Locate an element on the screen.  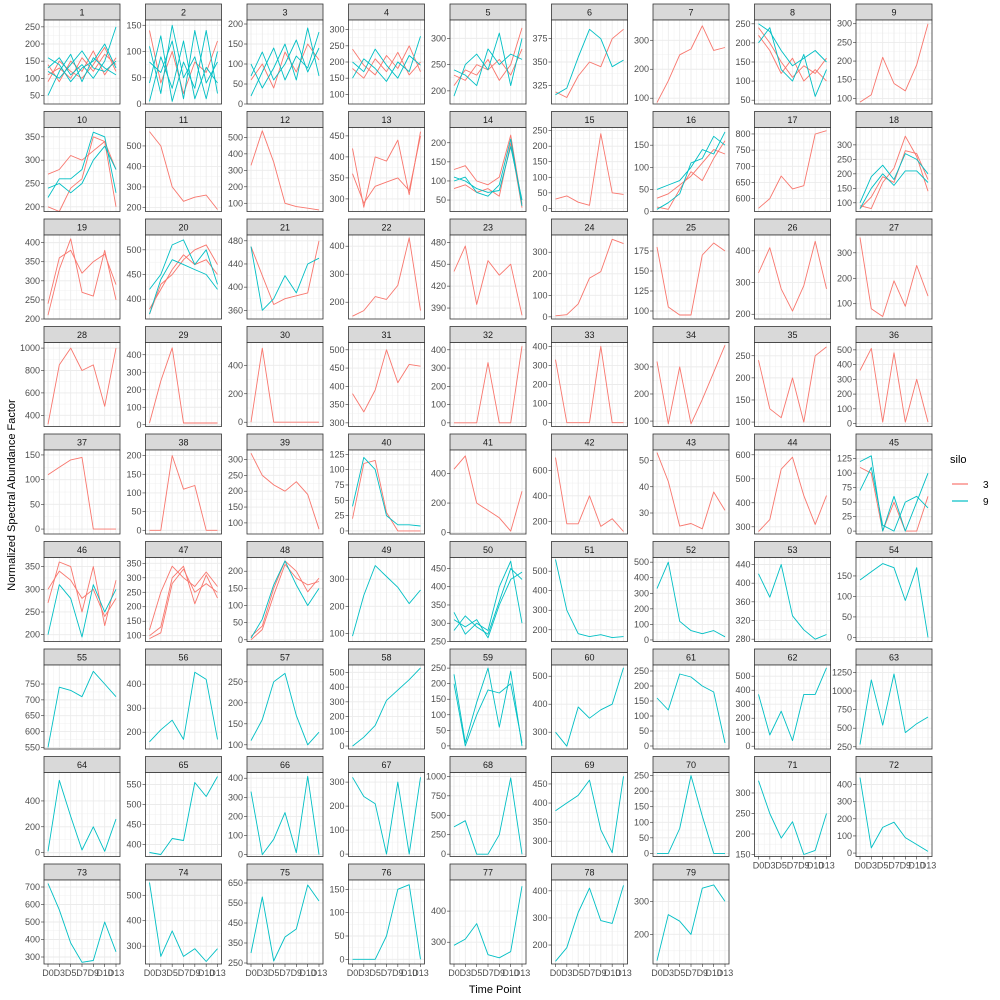
facet-strip-label: 65 is located at coordinates (183, 765).